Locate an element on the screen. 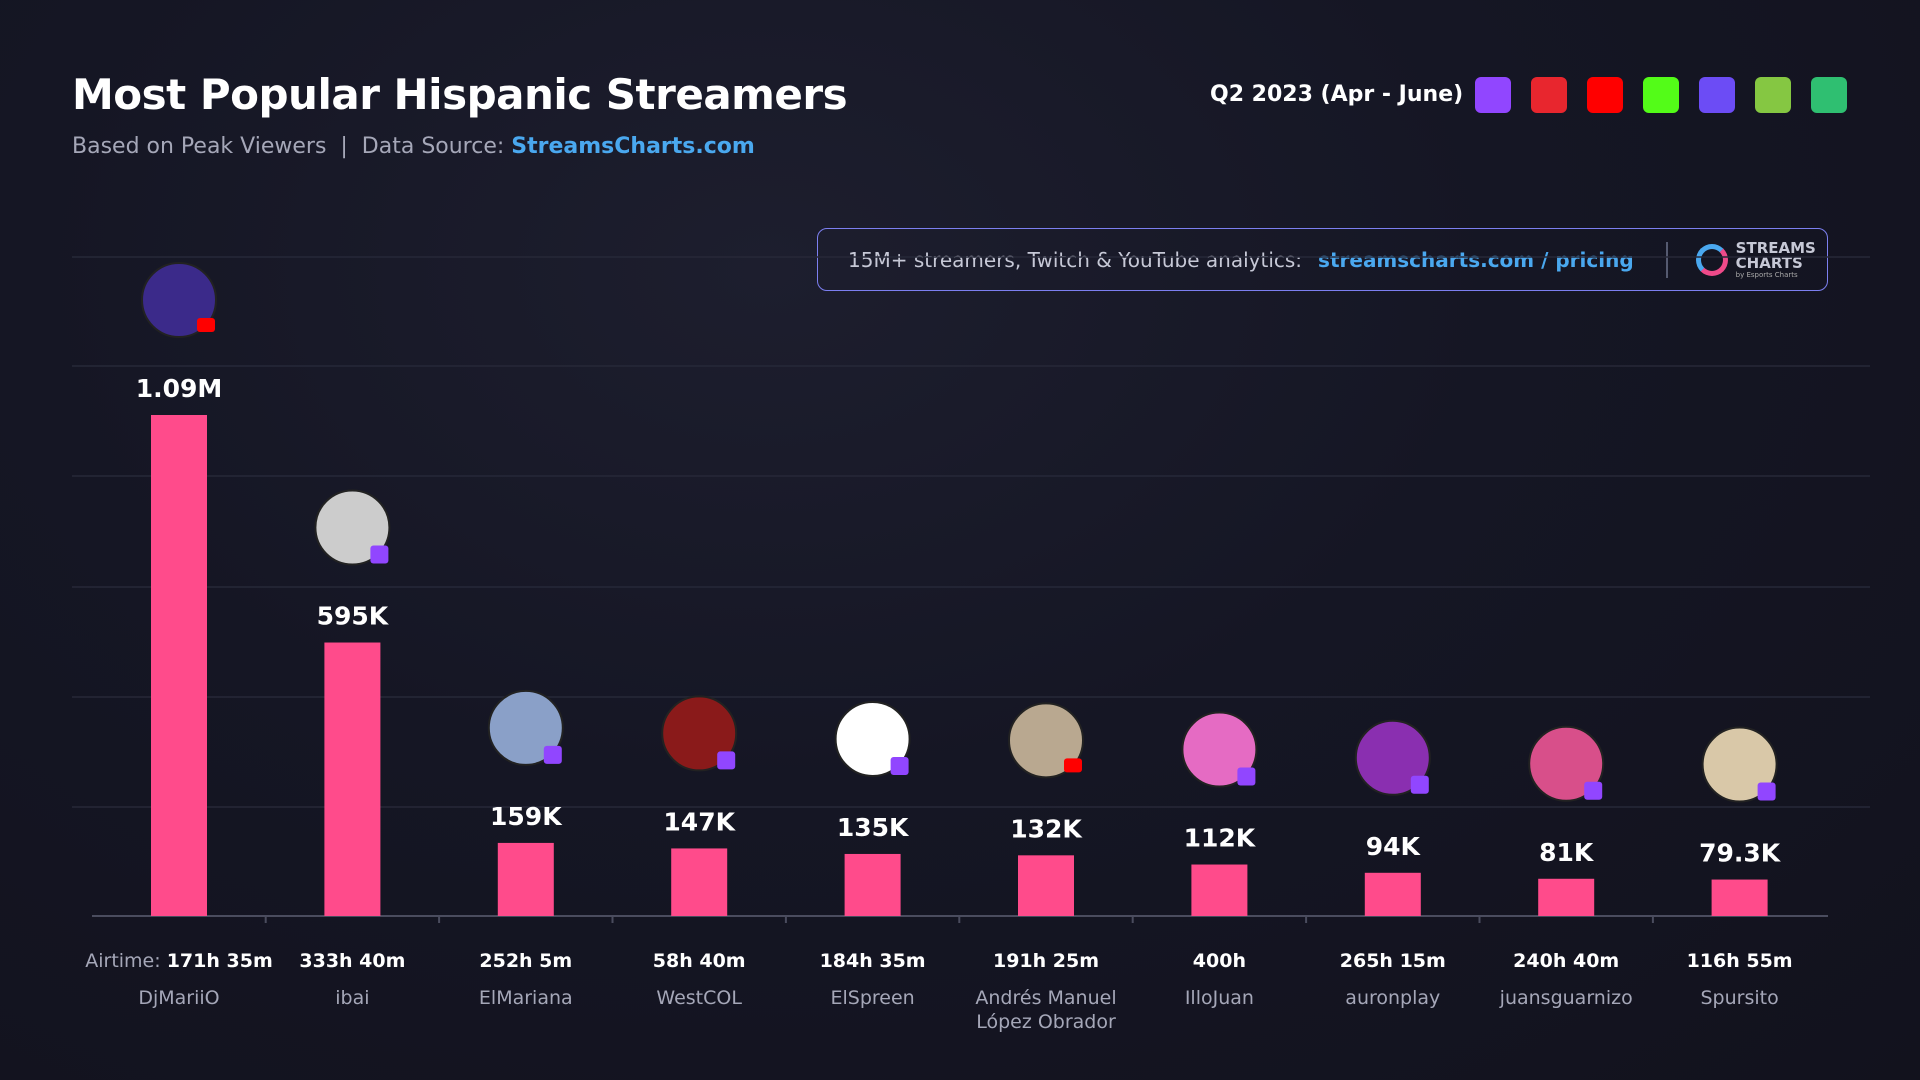 The image size is (1920, 1080). airtime-label: 184h 35m is located at coordinates (873, 961).